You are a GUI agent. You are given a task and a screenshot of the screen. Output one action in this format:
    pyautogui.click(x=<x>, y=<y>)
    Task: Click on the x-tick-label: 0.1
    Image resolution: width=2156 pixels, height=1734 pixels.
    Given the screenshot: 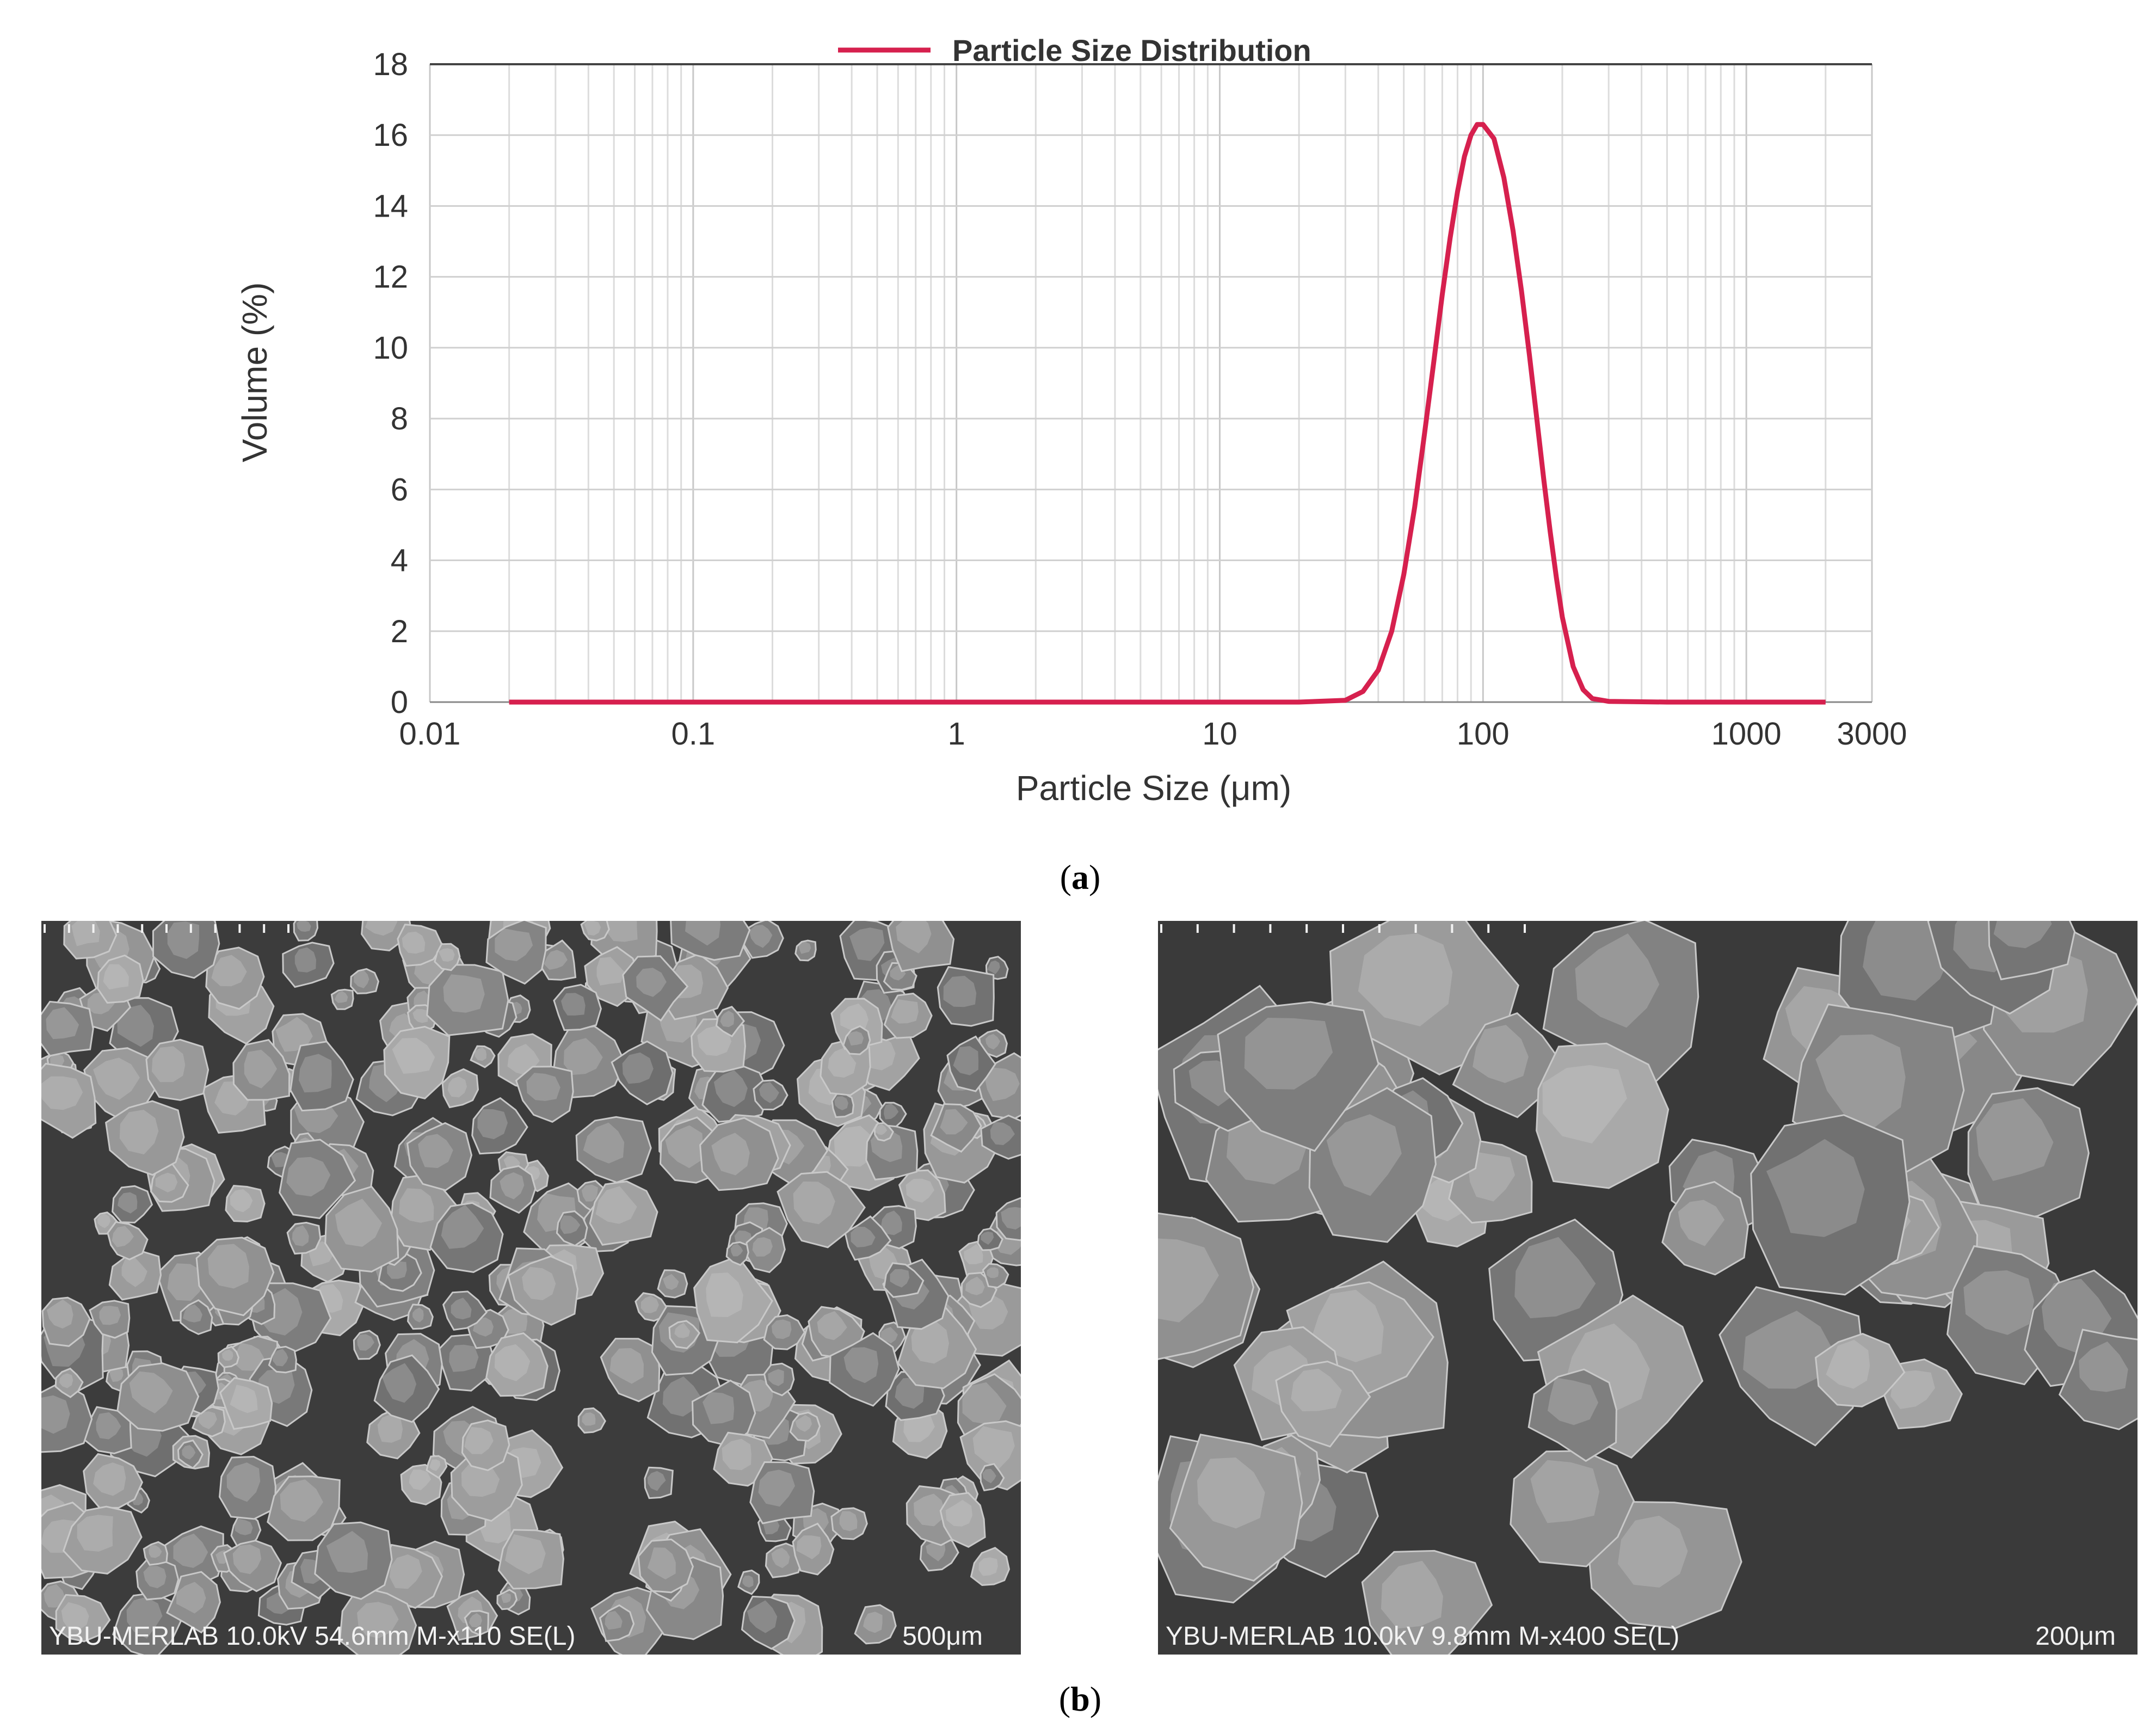 What is the action you would take?
    pyautogui.click(x=694, y=734)
    